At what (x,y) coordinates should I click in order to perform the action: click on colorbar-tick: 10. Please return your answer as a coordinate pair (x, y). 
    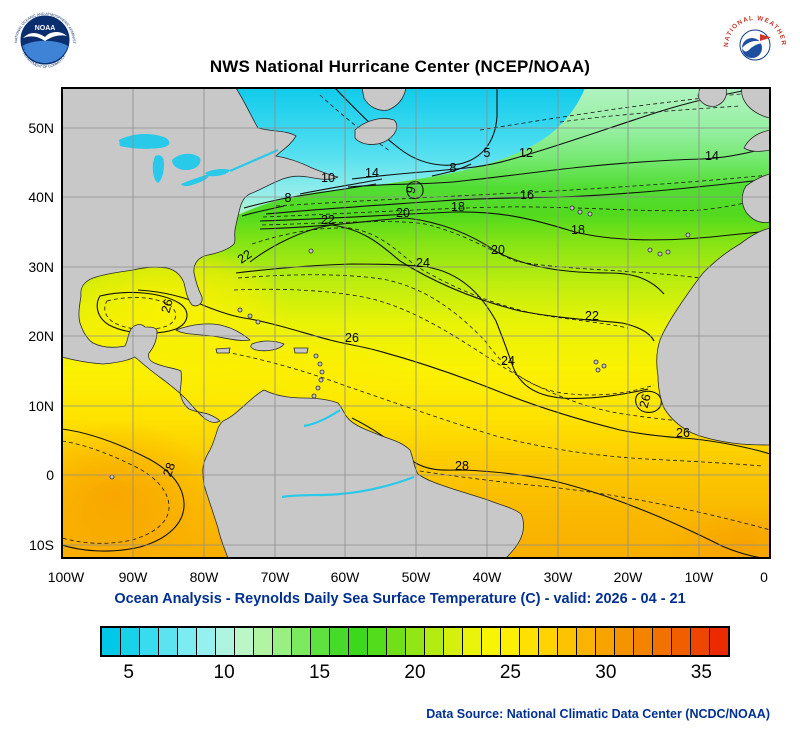
    Looking at the image, I should click on (224, 672).